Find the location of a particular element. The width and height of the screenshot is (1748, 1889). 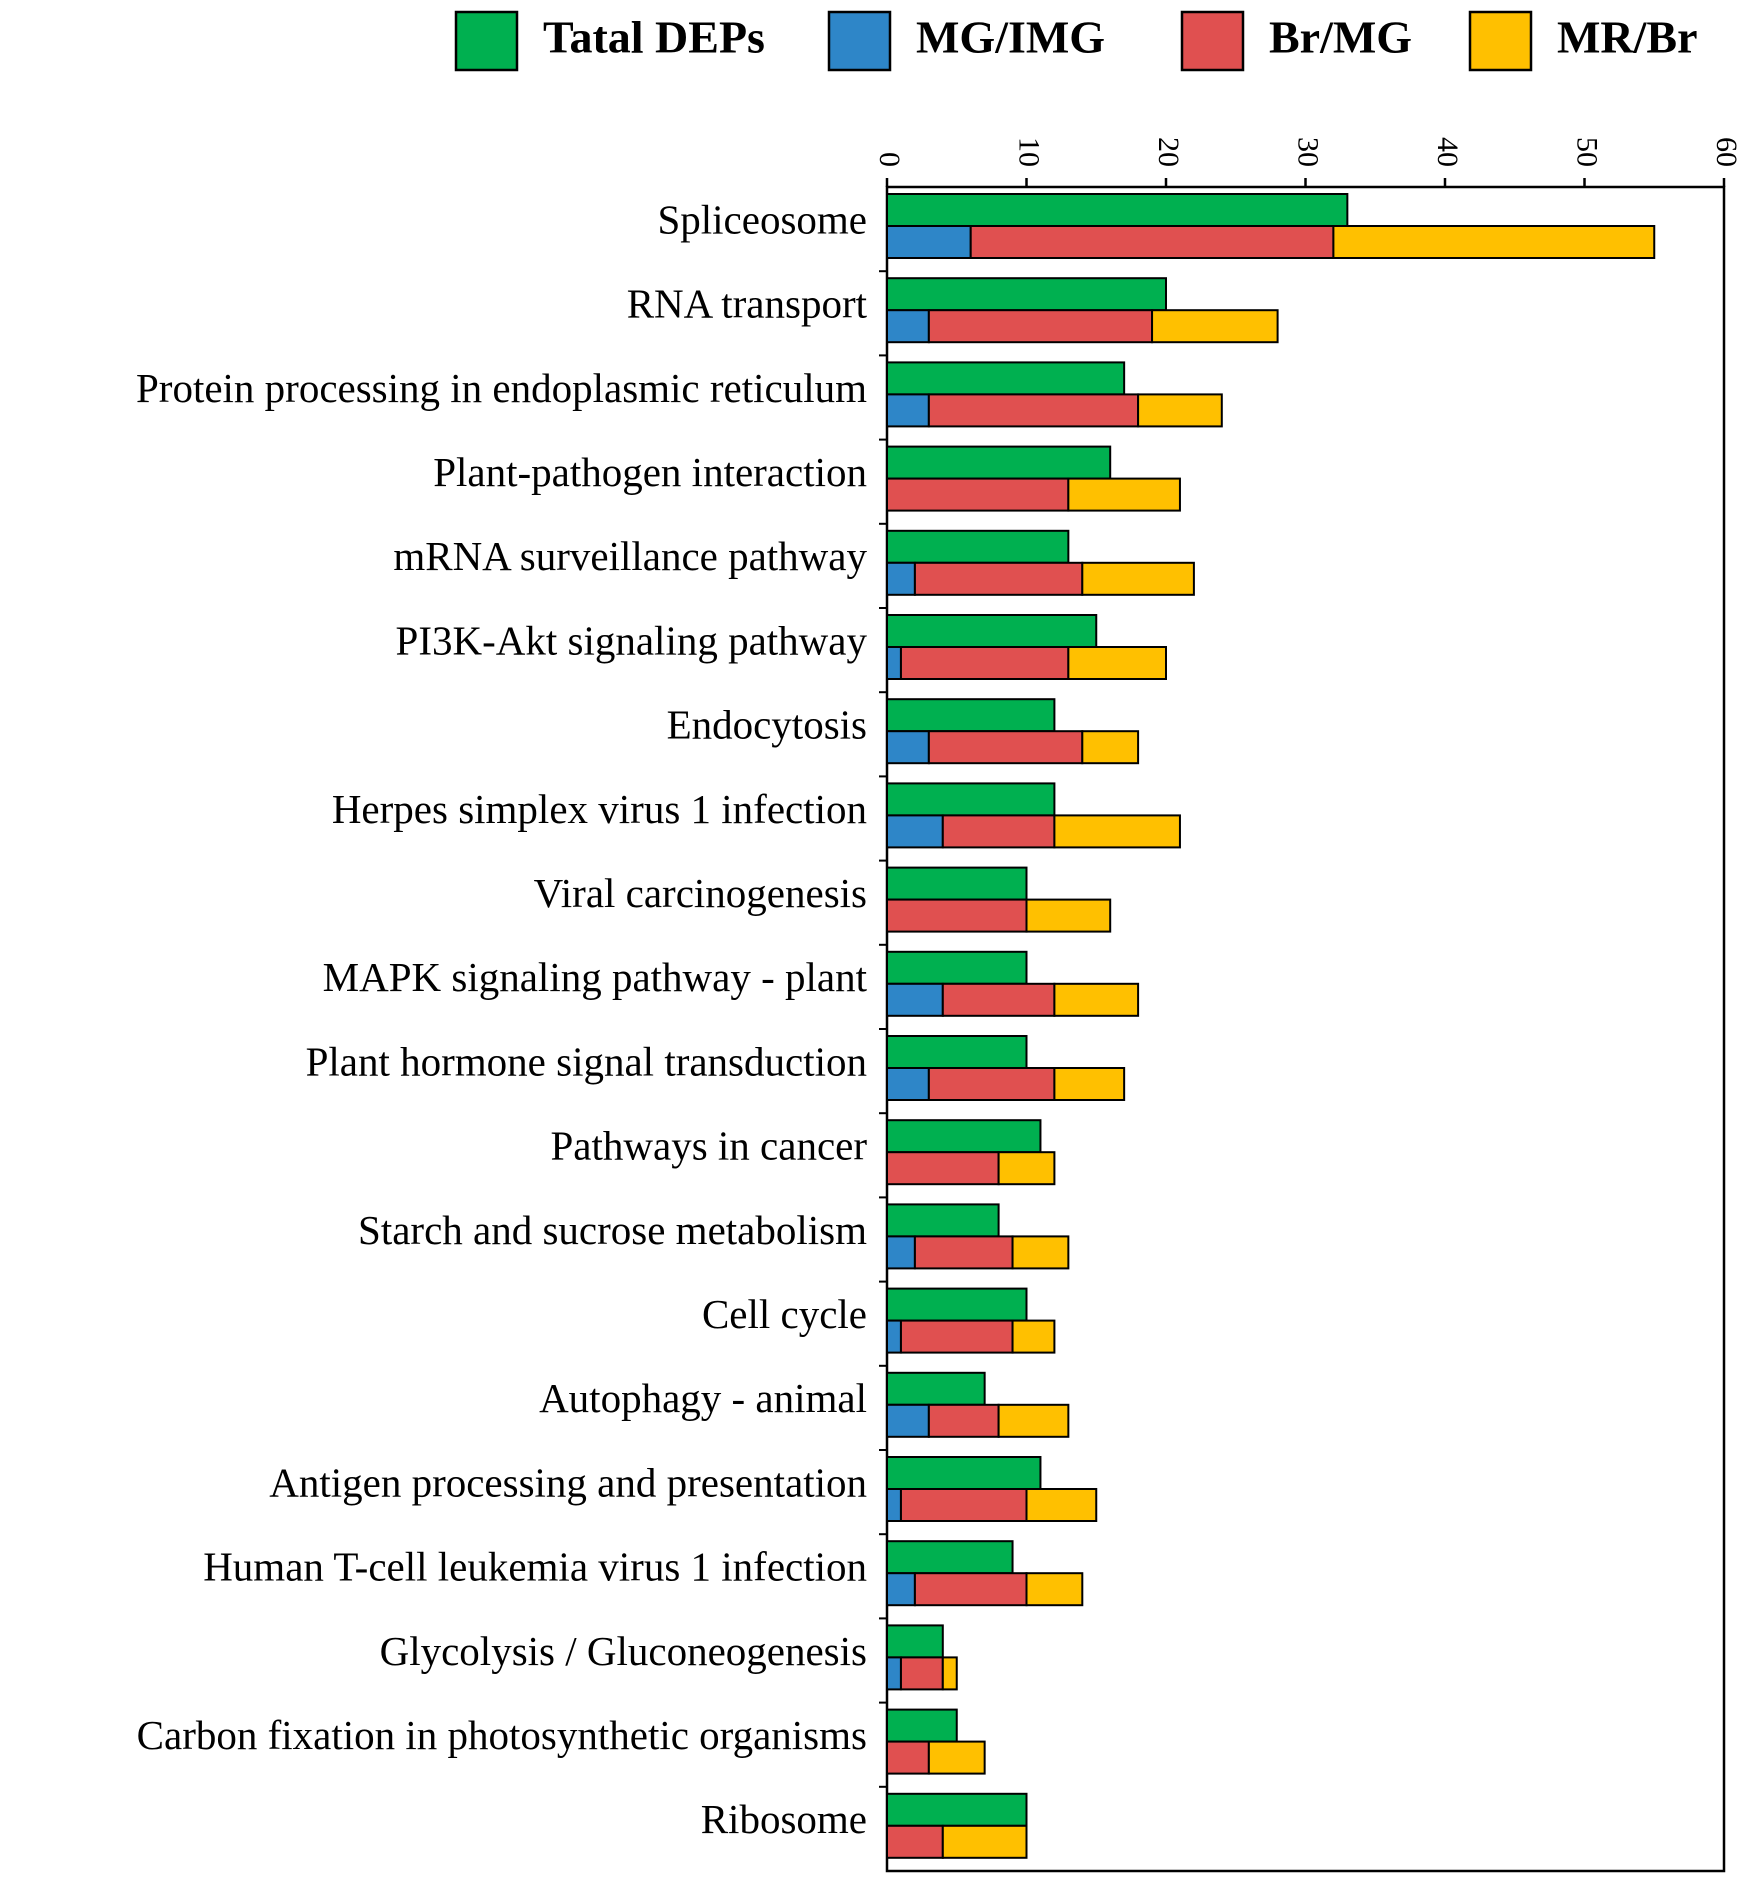

bar-br-mg-pi3k-akt-signaling-pathway is located at coordinates (984, 663).